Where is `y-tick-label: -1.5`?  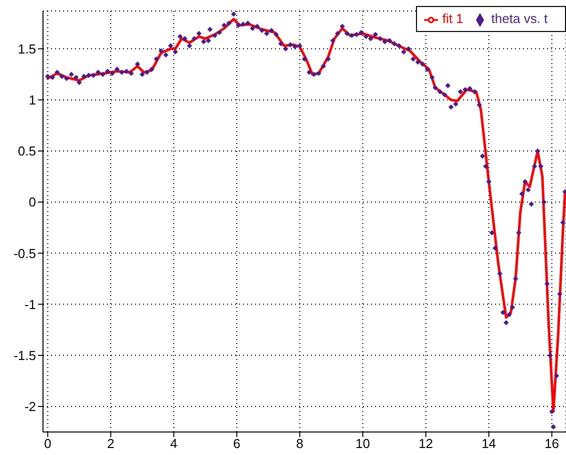
y-tick-label: -1.5 is located at coordinates (25, 355).